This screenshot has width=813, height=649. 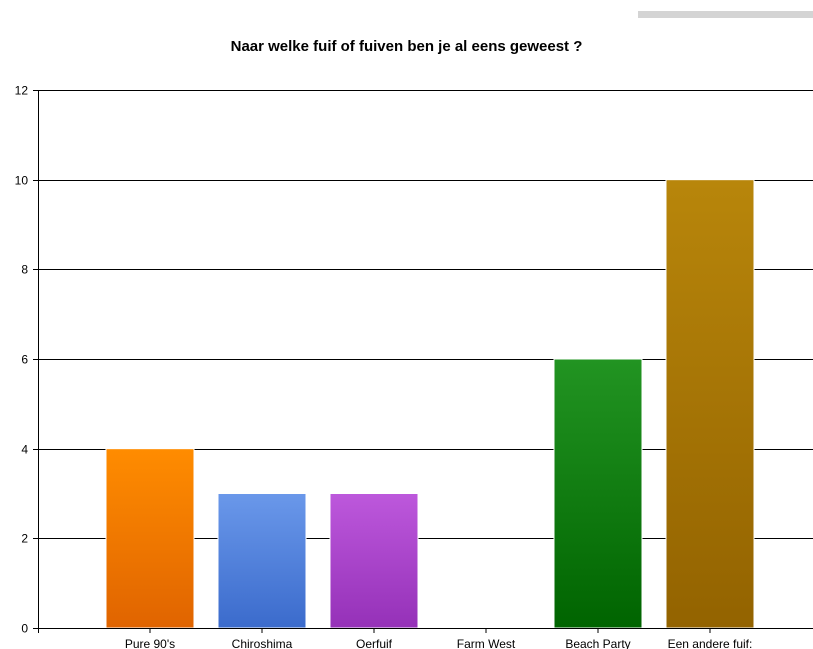 I want to click on x-category-label: Chiroshima, so click(x=262, y=643).